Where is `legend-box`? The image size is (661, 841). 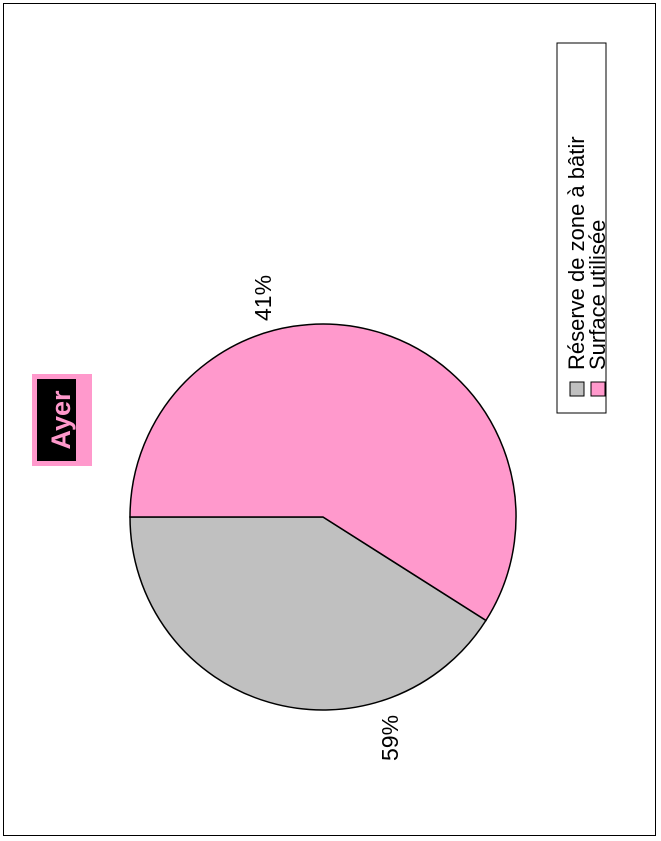 legend-box is located at coordinates (581, 228).